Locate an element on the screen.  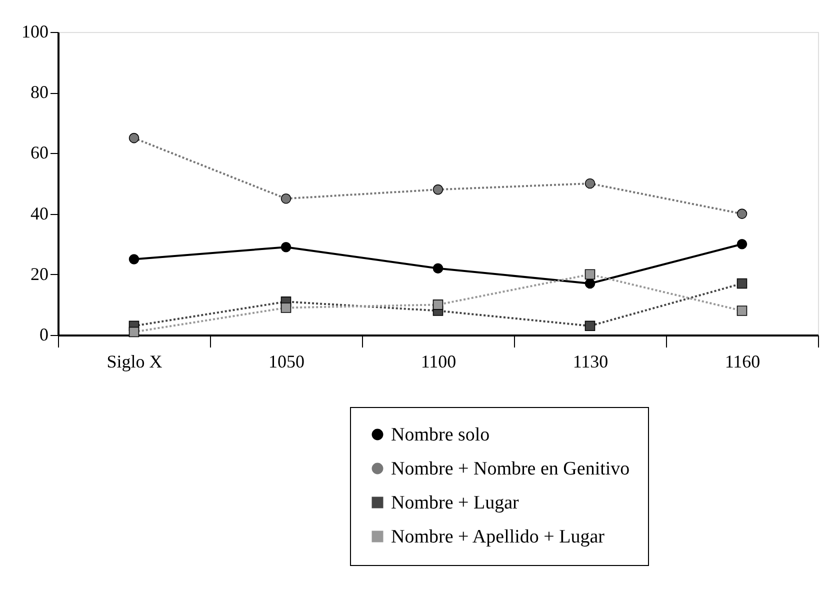
legend-label: Nombre + Apellido + Lugar is located at coordinates (498, 537).